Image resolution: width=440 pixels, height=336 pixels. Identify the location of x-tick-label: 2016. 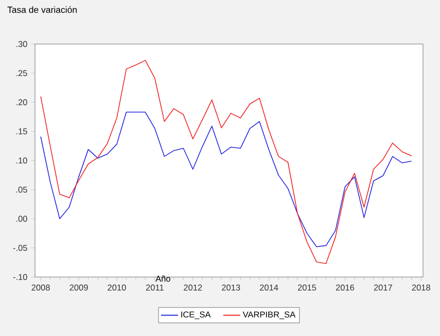
(345, 287).